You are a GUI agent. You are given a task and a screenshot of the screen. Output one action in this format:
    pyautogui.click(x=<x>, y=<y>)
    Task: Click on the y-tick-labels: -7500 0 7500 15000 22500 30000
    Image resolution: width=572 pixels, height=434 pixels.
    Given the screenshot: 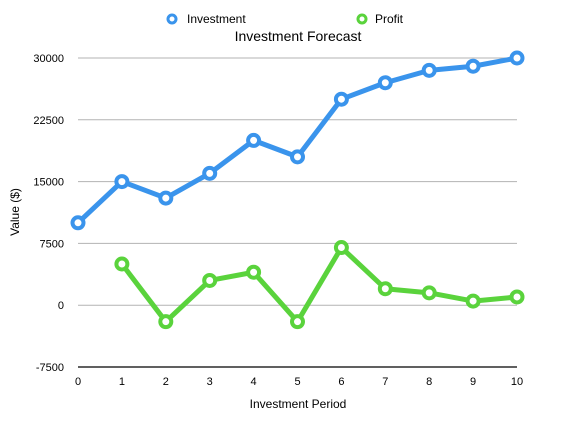 What is the action you would take?
    pyautogui.click(x=48, y=213)
    